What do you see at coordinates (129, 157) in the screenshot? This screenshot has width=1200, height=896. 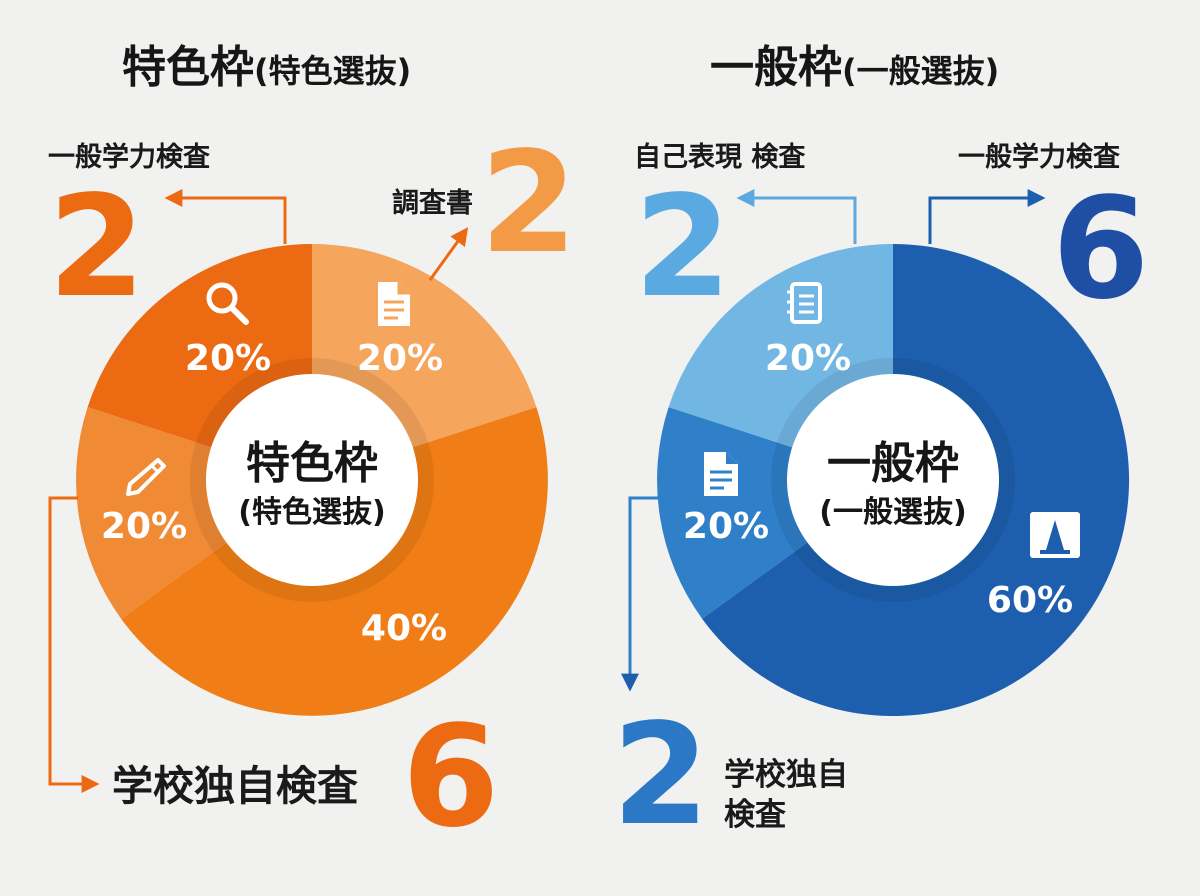 I see `left-label-gakuryoku: 一般学力検査` at bounding box center [129, 157].